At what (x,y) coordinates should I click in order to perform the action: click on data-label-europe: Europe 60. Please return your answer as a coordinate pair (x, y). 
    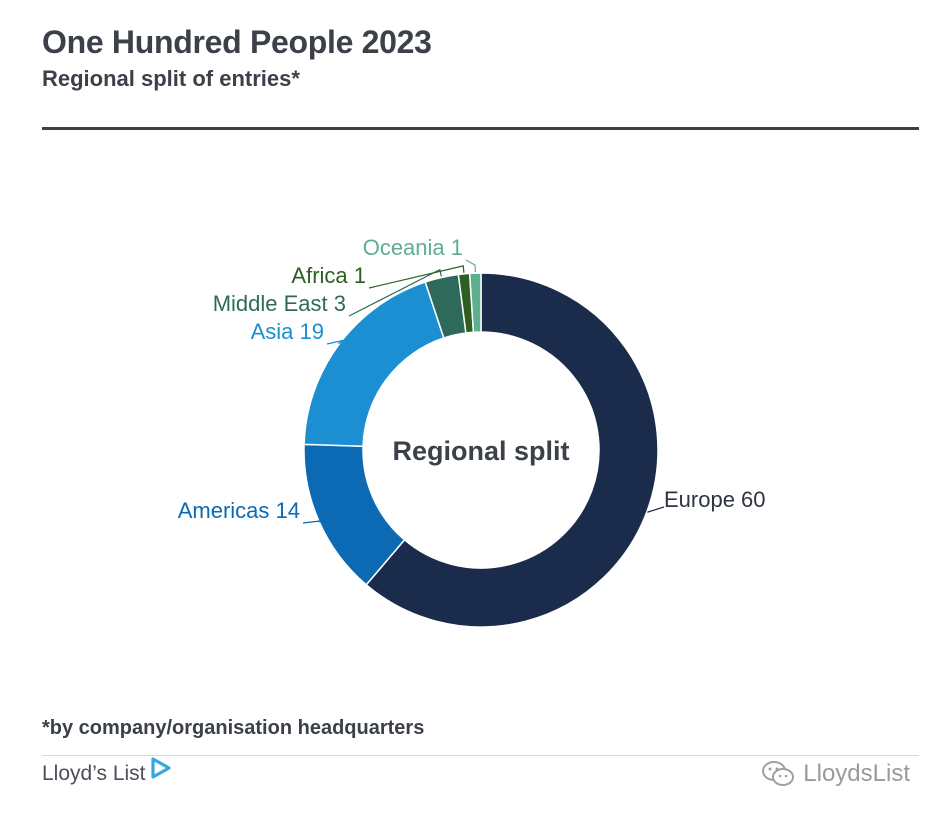
    Looking at the image, I should click on (715, 499).